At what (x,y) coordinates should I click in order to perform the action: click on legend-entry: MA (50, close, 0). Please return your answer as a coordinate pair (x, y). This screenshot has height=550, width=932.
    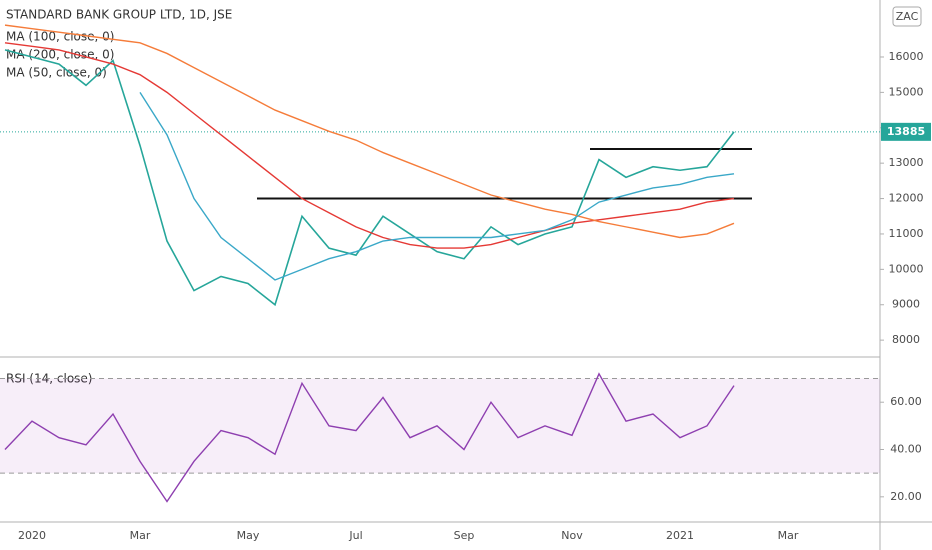
    Looking at the image, I should click on (56, 73).